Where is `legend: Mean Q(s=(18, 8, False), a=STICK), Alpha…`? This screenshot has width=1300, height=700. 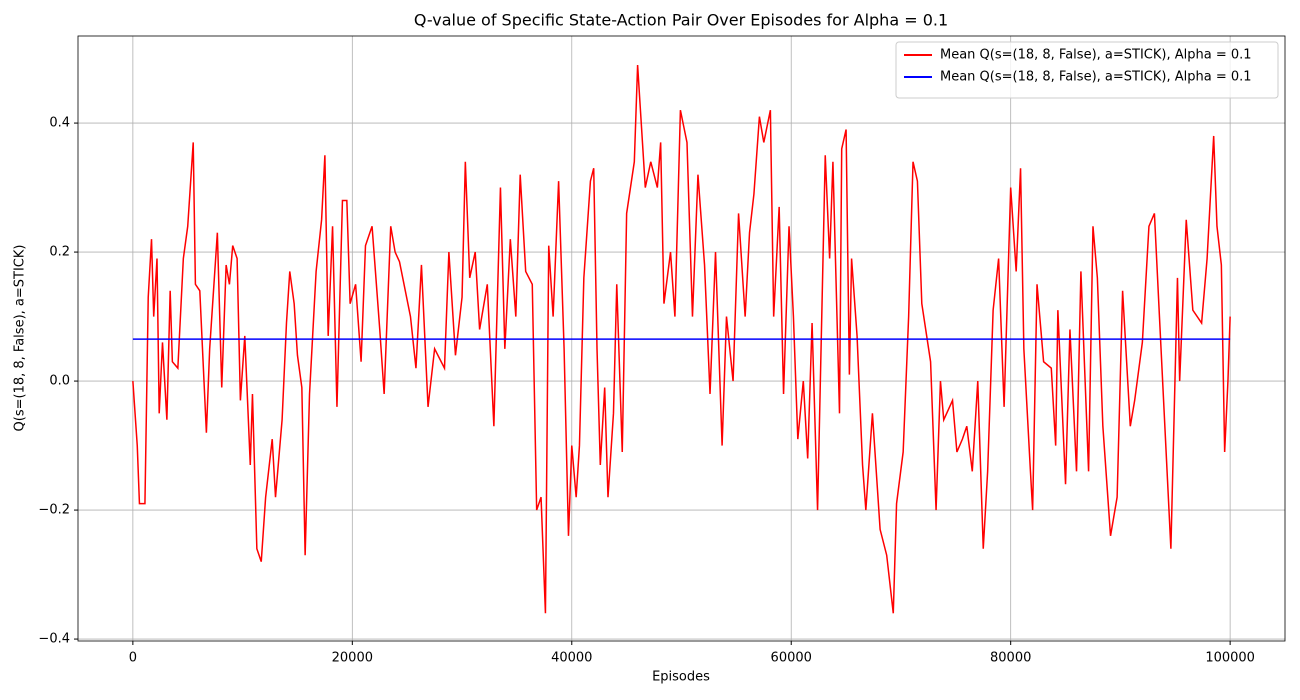
legend: Mean Q(s=(18, 8, False), a=STICK), Alpha… is located at coordinates (1087, 70).